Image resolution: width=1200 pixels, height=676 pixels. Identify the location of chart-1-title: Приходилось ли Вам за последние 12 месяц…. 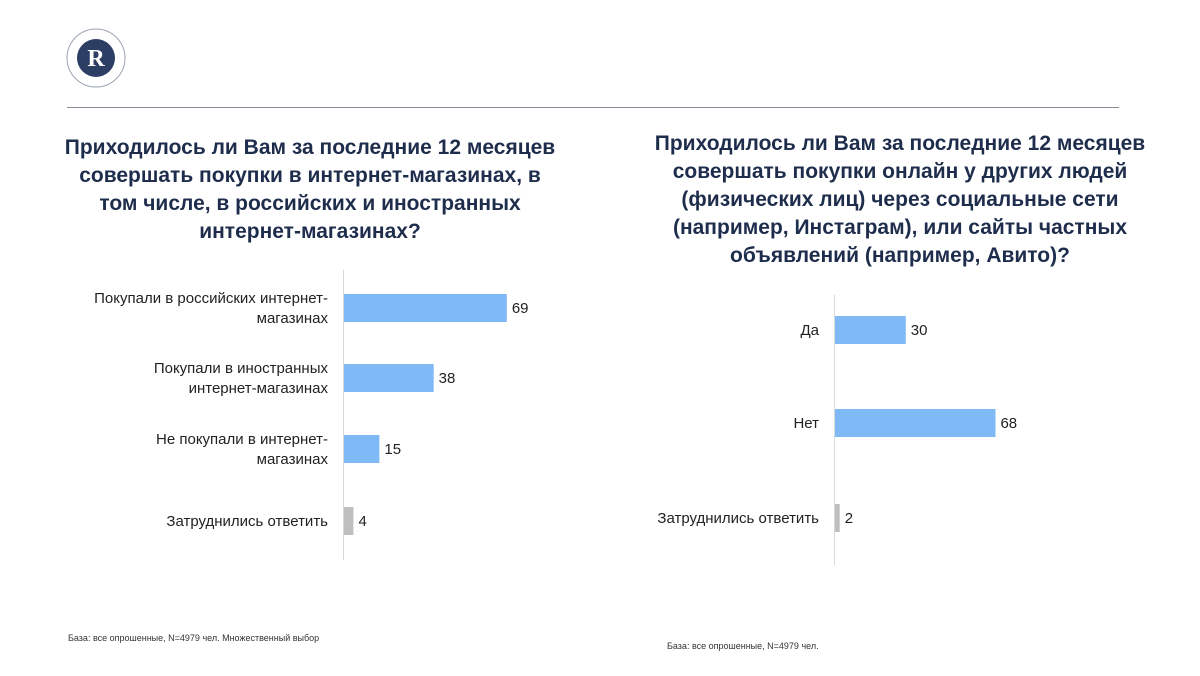
(310, 189).